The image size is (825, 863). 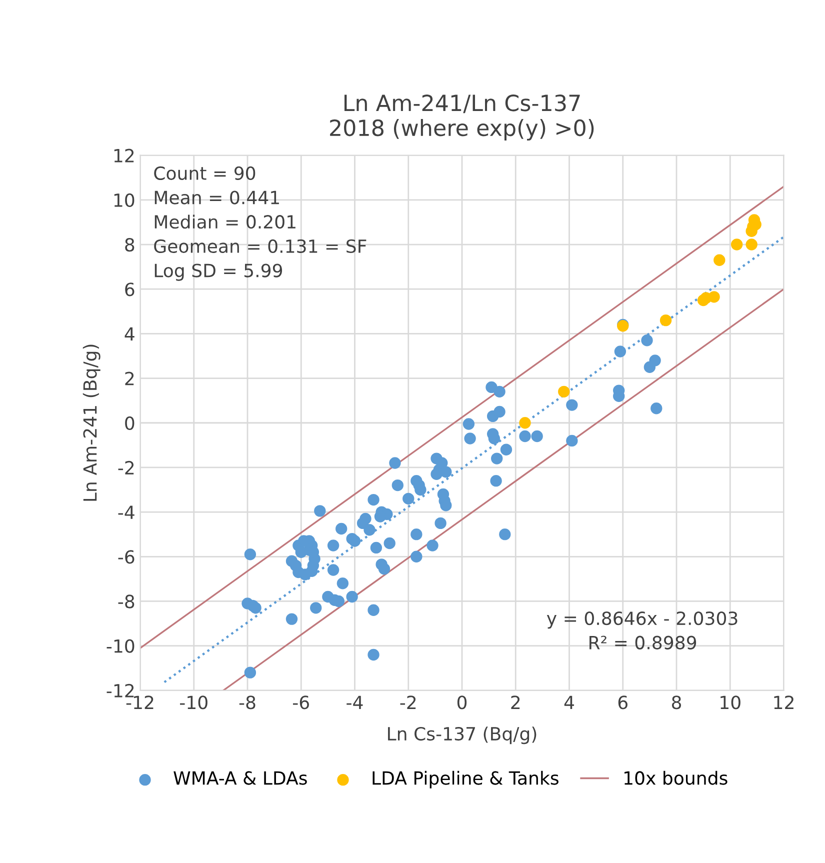 What do you see at coordinates (126, 467) in the screenshot?
I see `y-tick-label: -2` at bounding box center [126, 467].